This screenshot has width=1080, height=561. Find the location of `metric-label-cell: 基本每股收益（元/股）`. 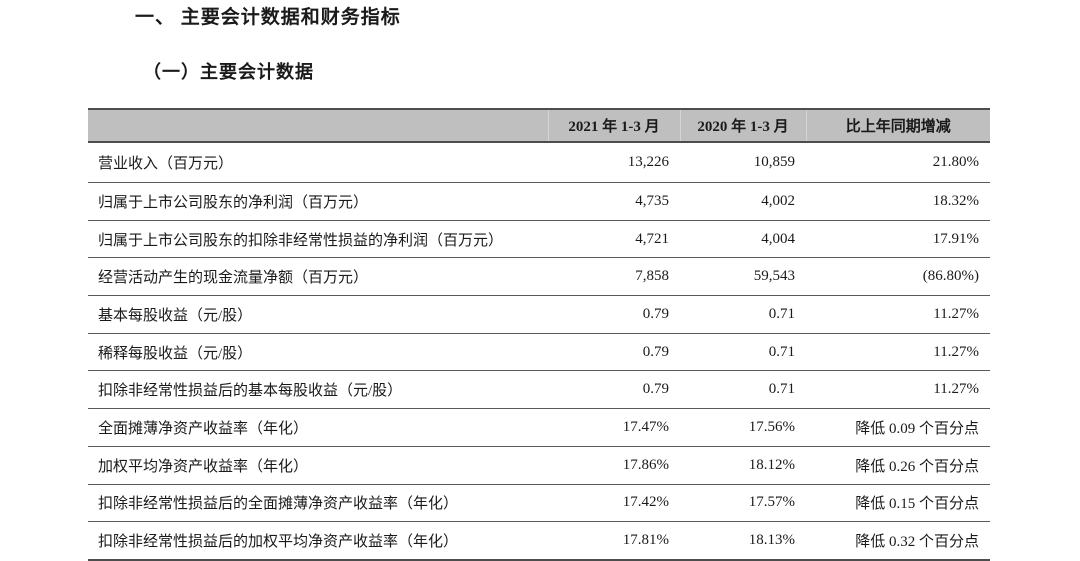

metric-label-cell: 基本每股收益（元/股） is located at coordinates (318, 314).